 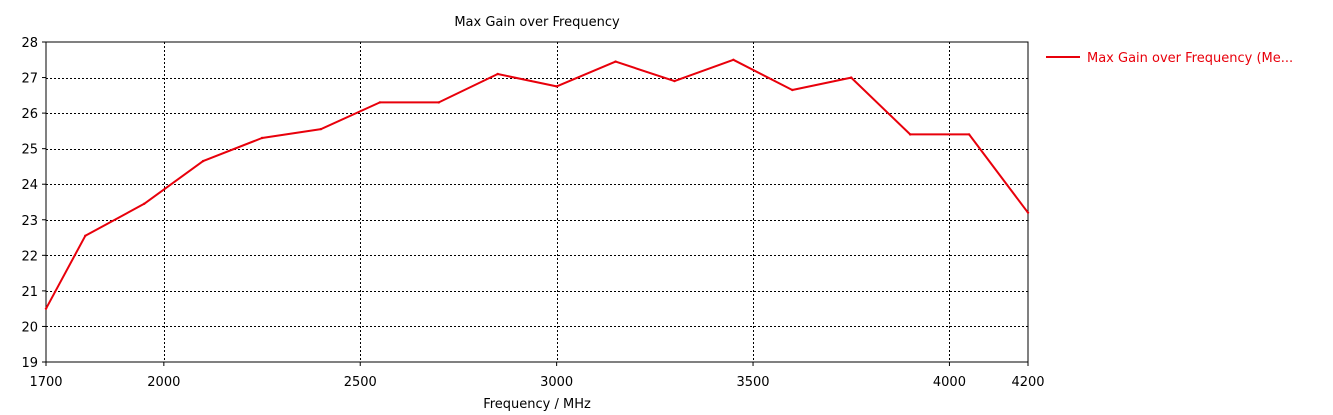 What do you see at coordinates (949, 382) in the screenshot?
I see `x-tick-label: 4000` at bounding box center [949, 382].